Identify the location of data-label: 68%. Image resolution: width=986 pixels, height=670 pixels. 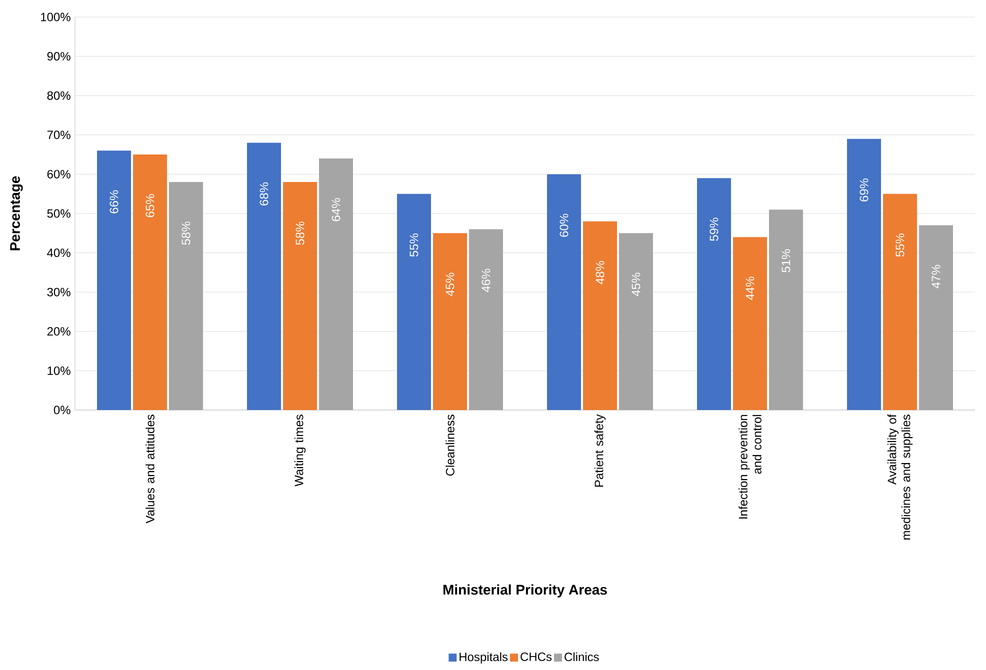
(264, 194).